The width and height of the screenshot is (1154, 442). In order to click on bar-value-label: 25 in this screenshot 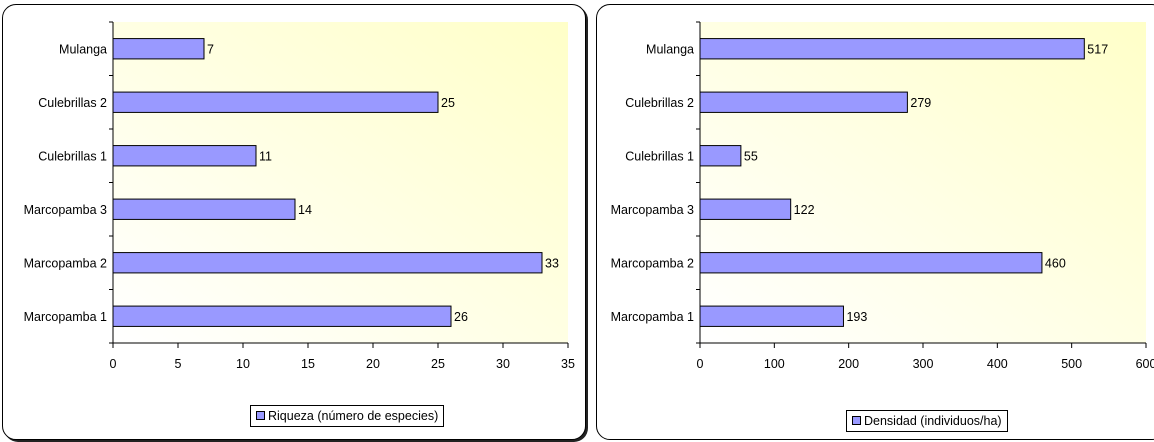, I will do `click(448, 103)`.